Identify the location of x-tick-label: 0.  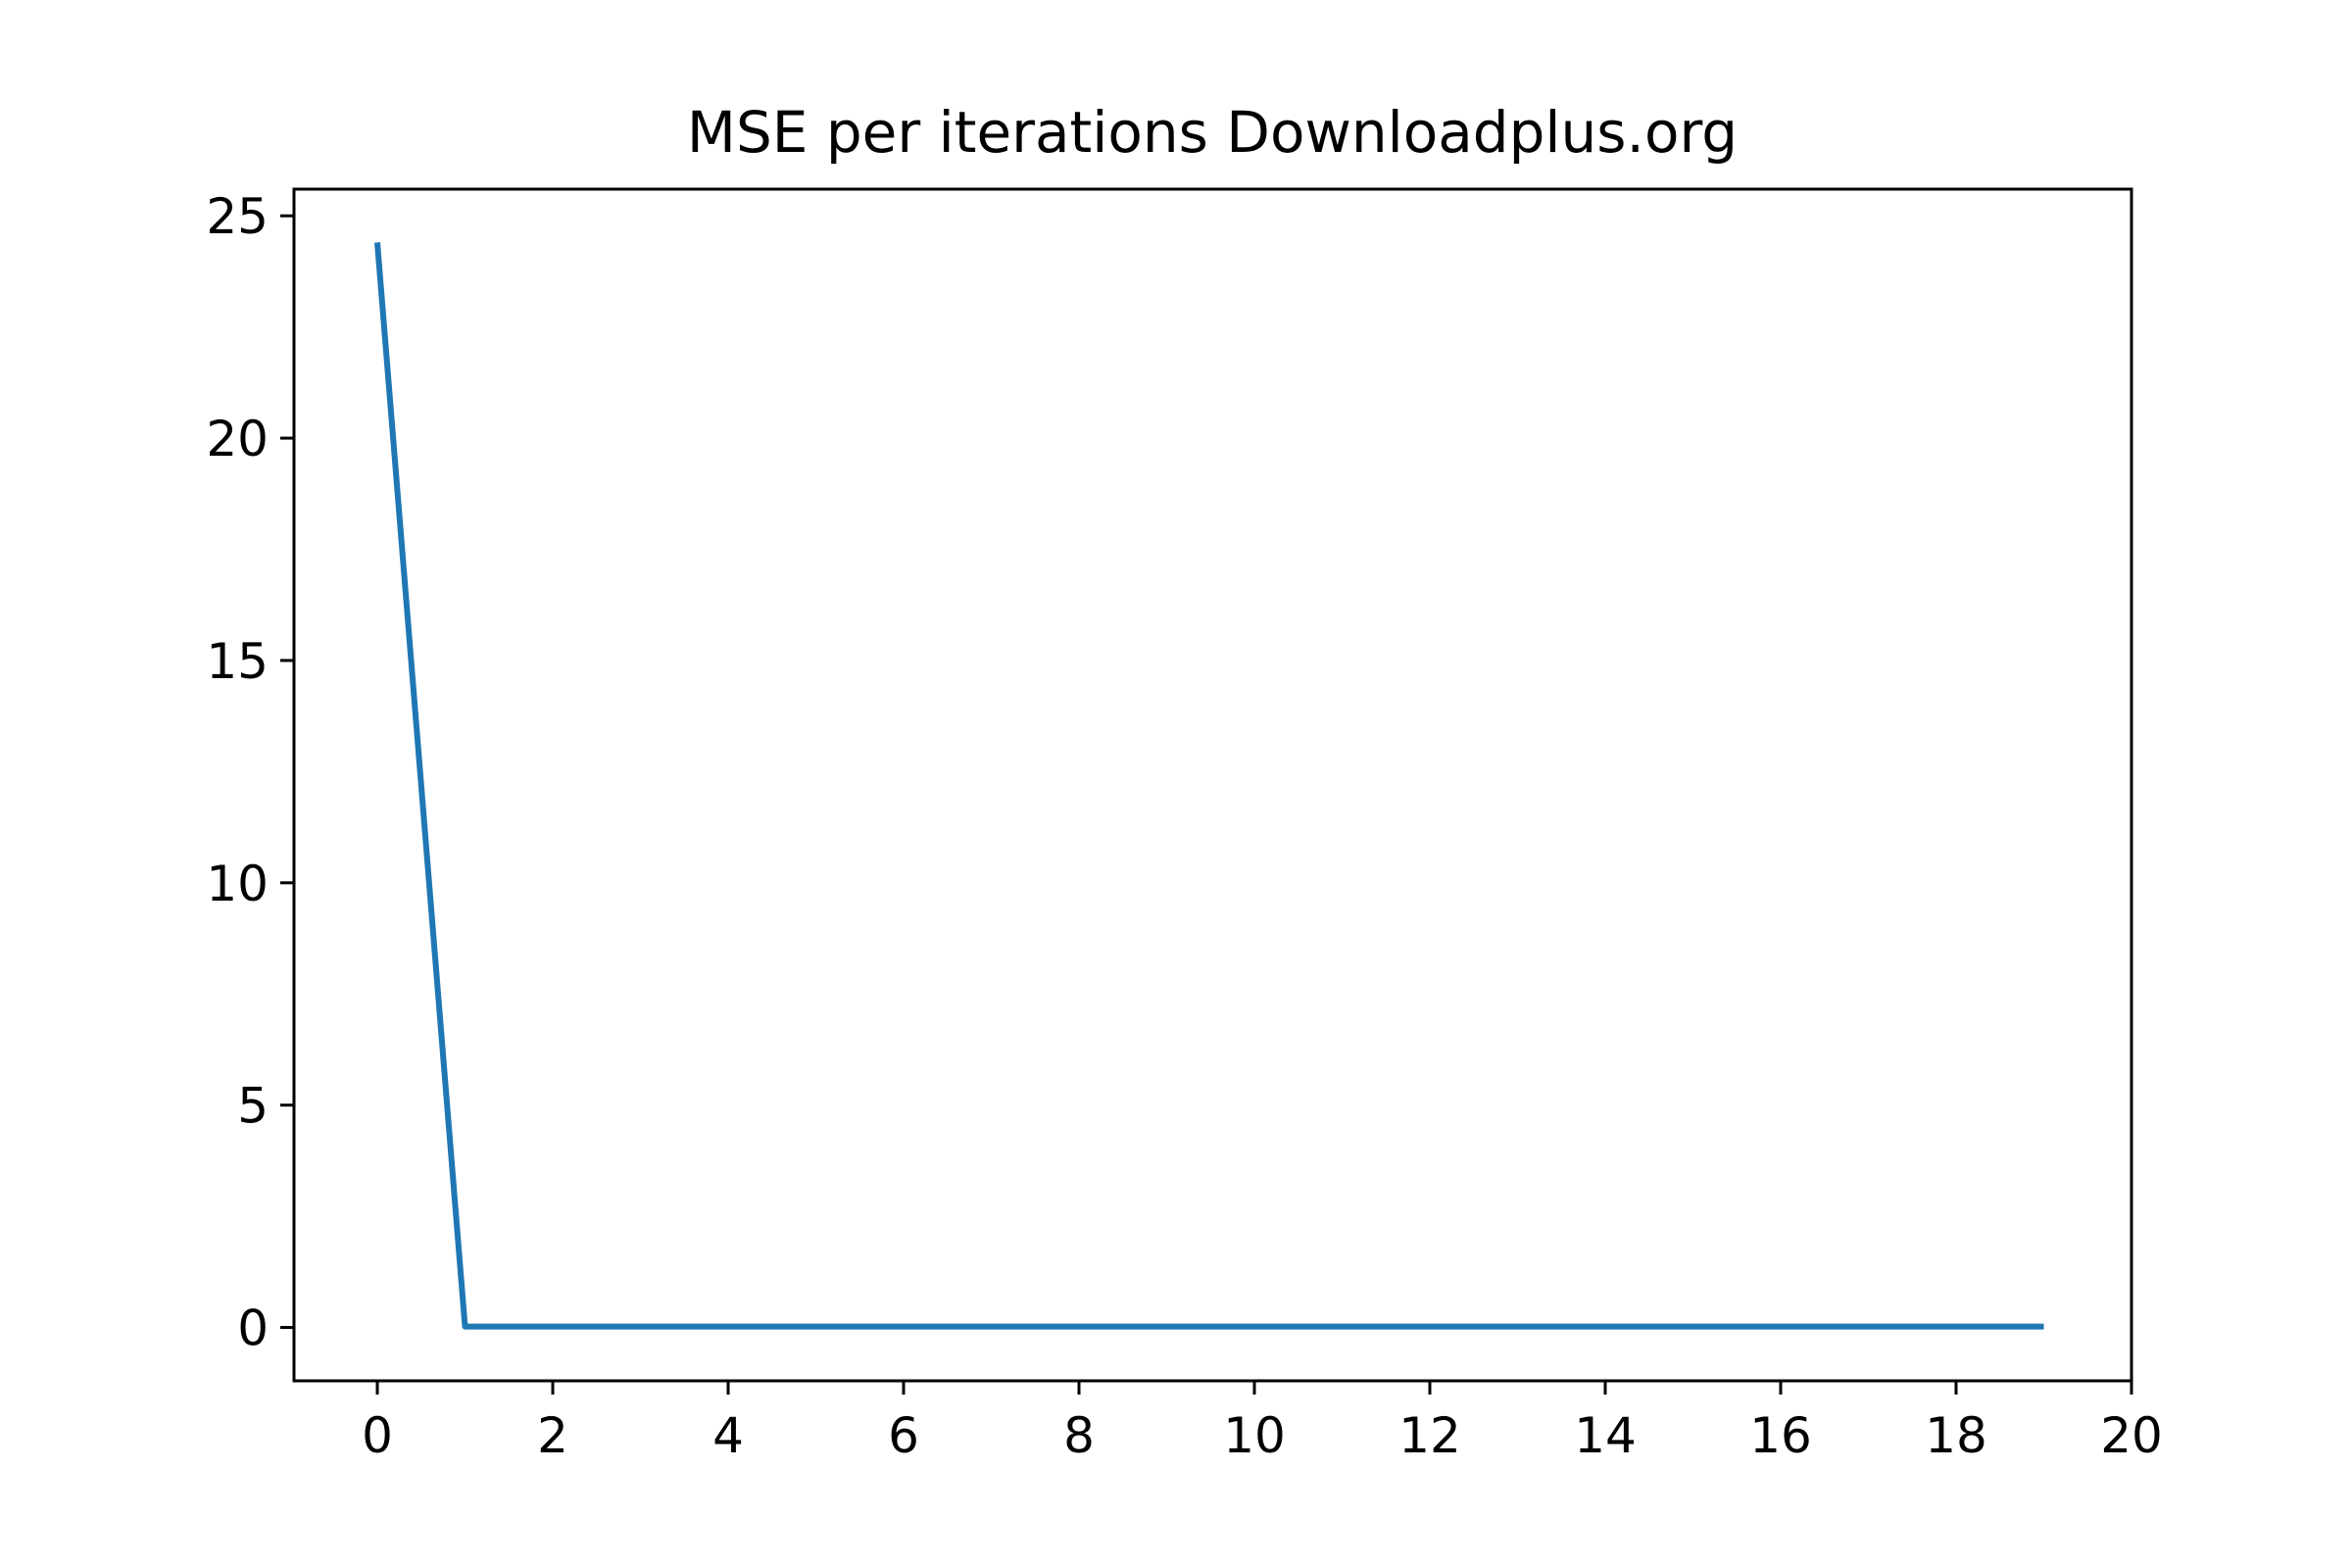
(377, 1435).